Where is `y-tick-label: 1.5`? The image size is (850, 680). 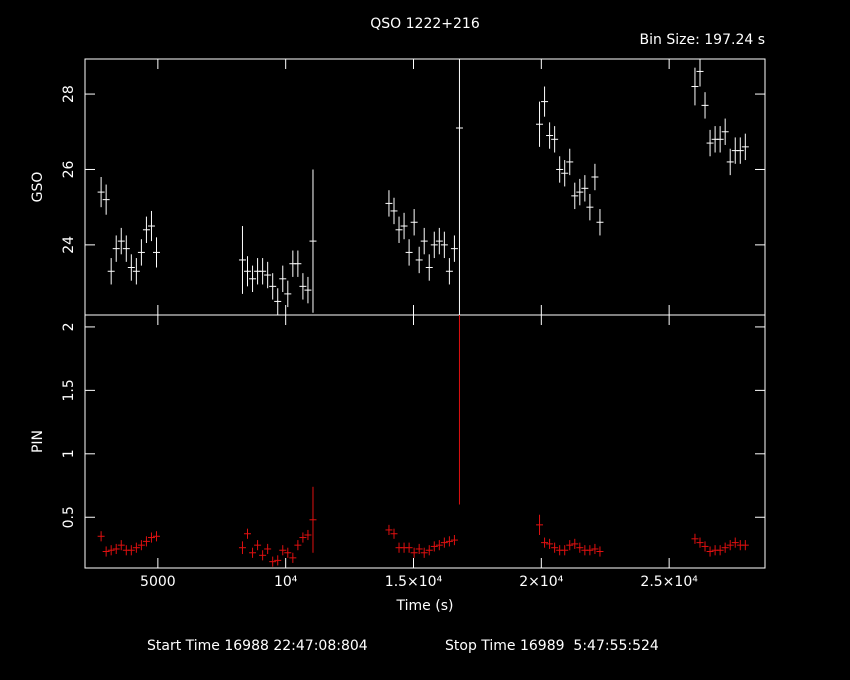
y-tick-label: 1.5 is located at coordinates (69, 390).